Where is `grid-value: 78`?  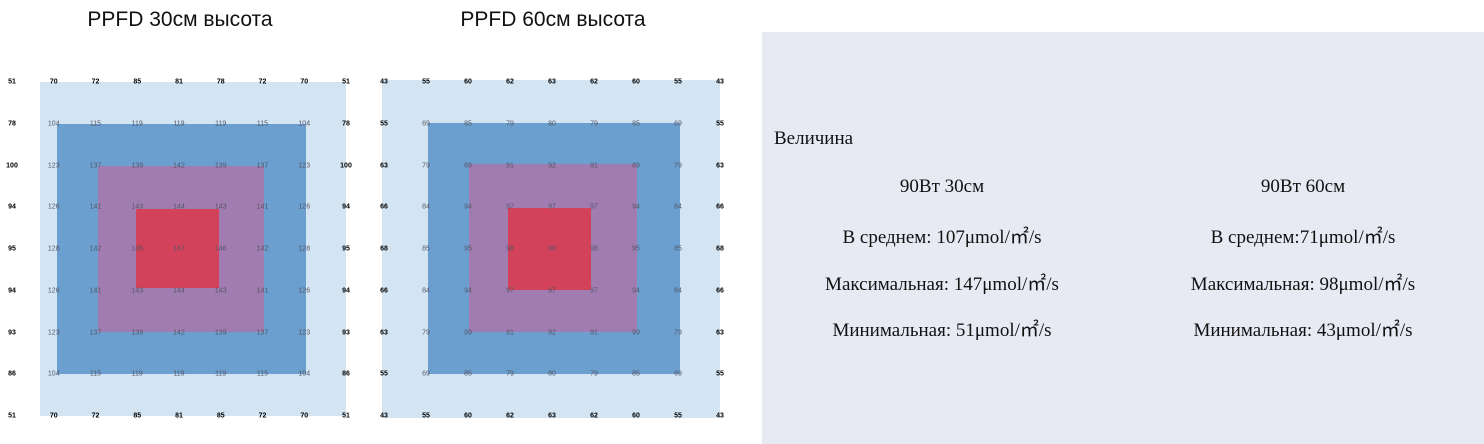
grid-value: 78 is located at coordinates (220, 82).